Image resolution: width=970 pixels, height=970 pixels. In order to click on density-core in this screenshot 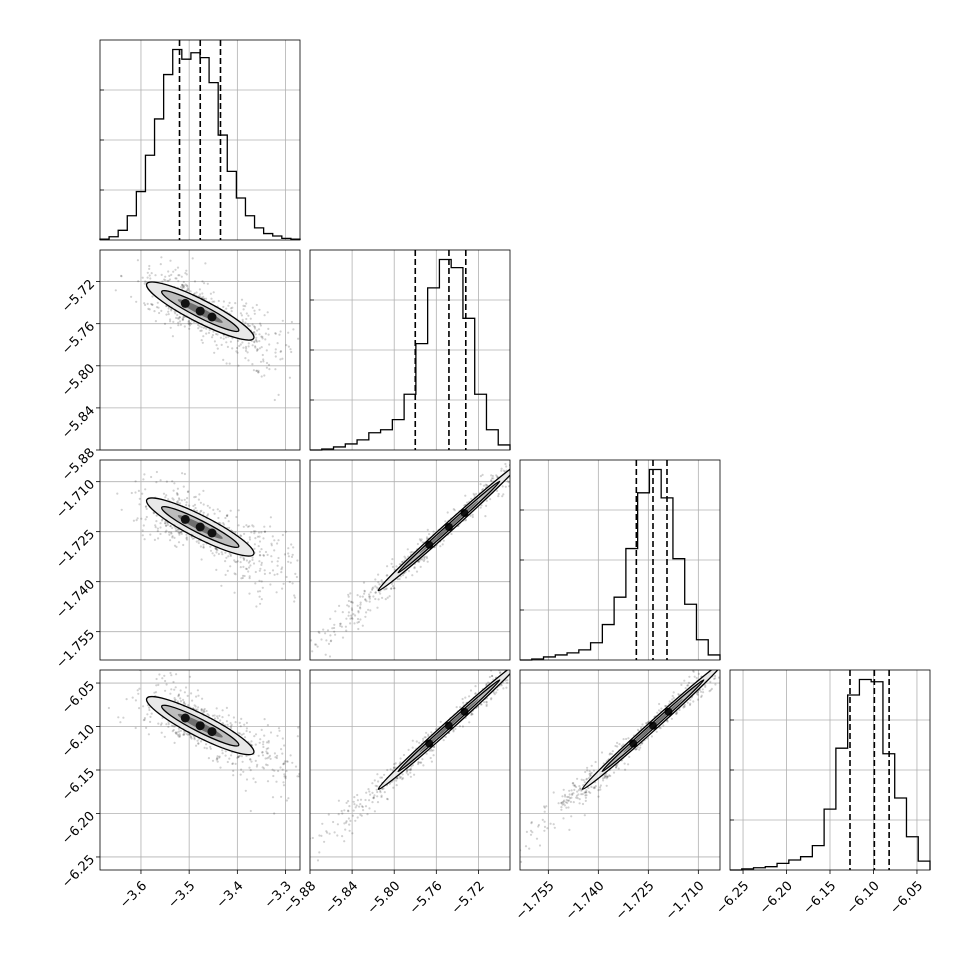, I will do `click(185, 303)`.